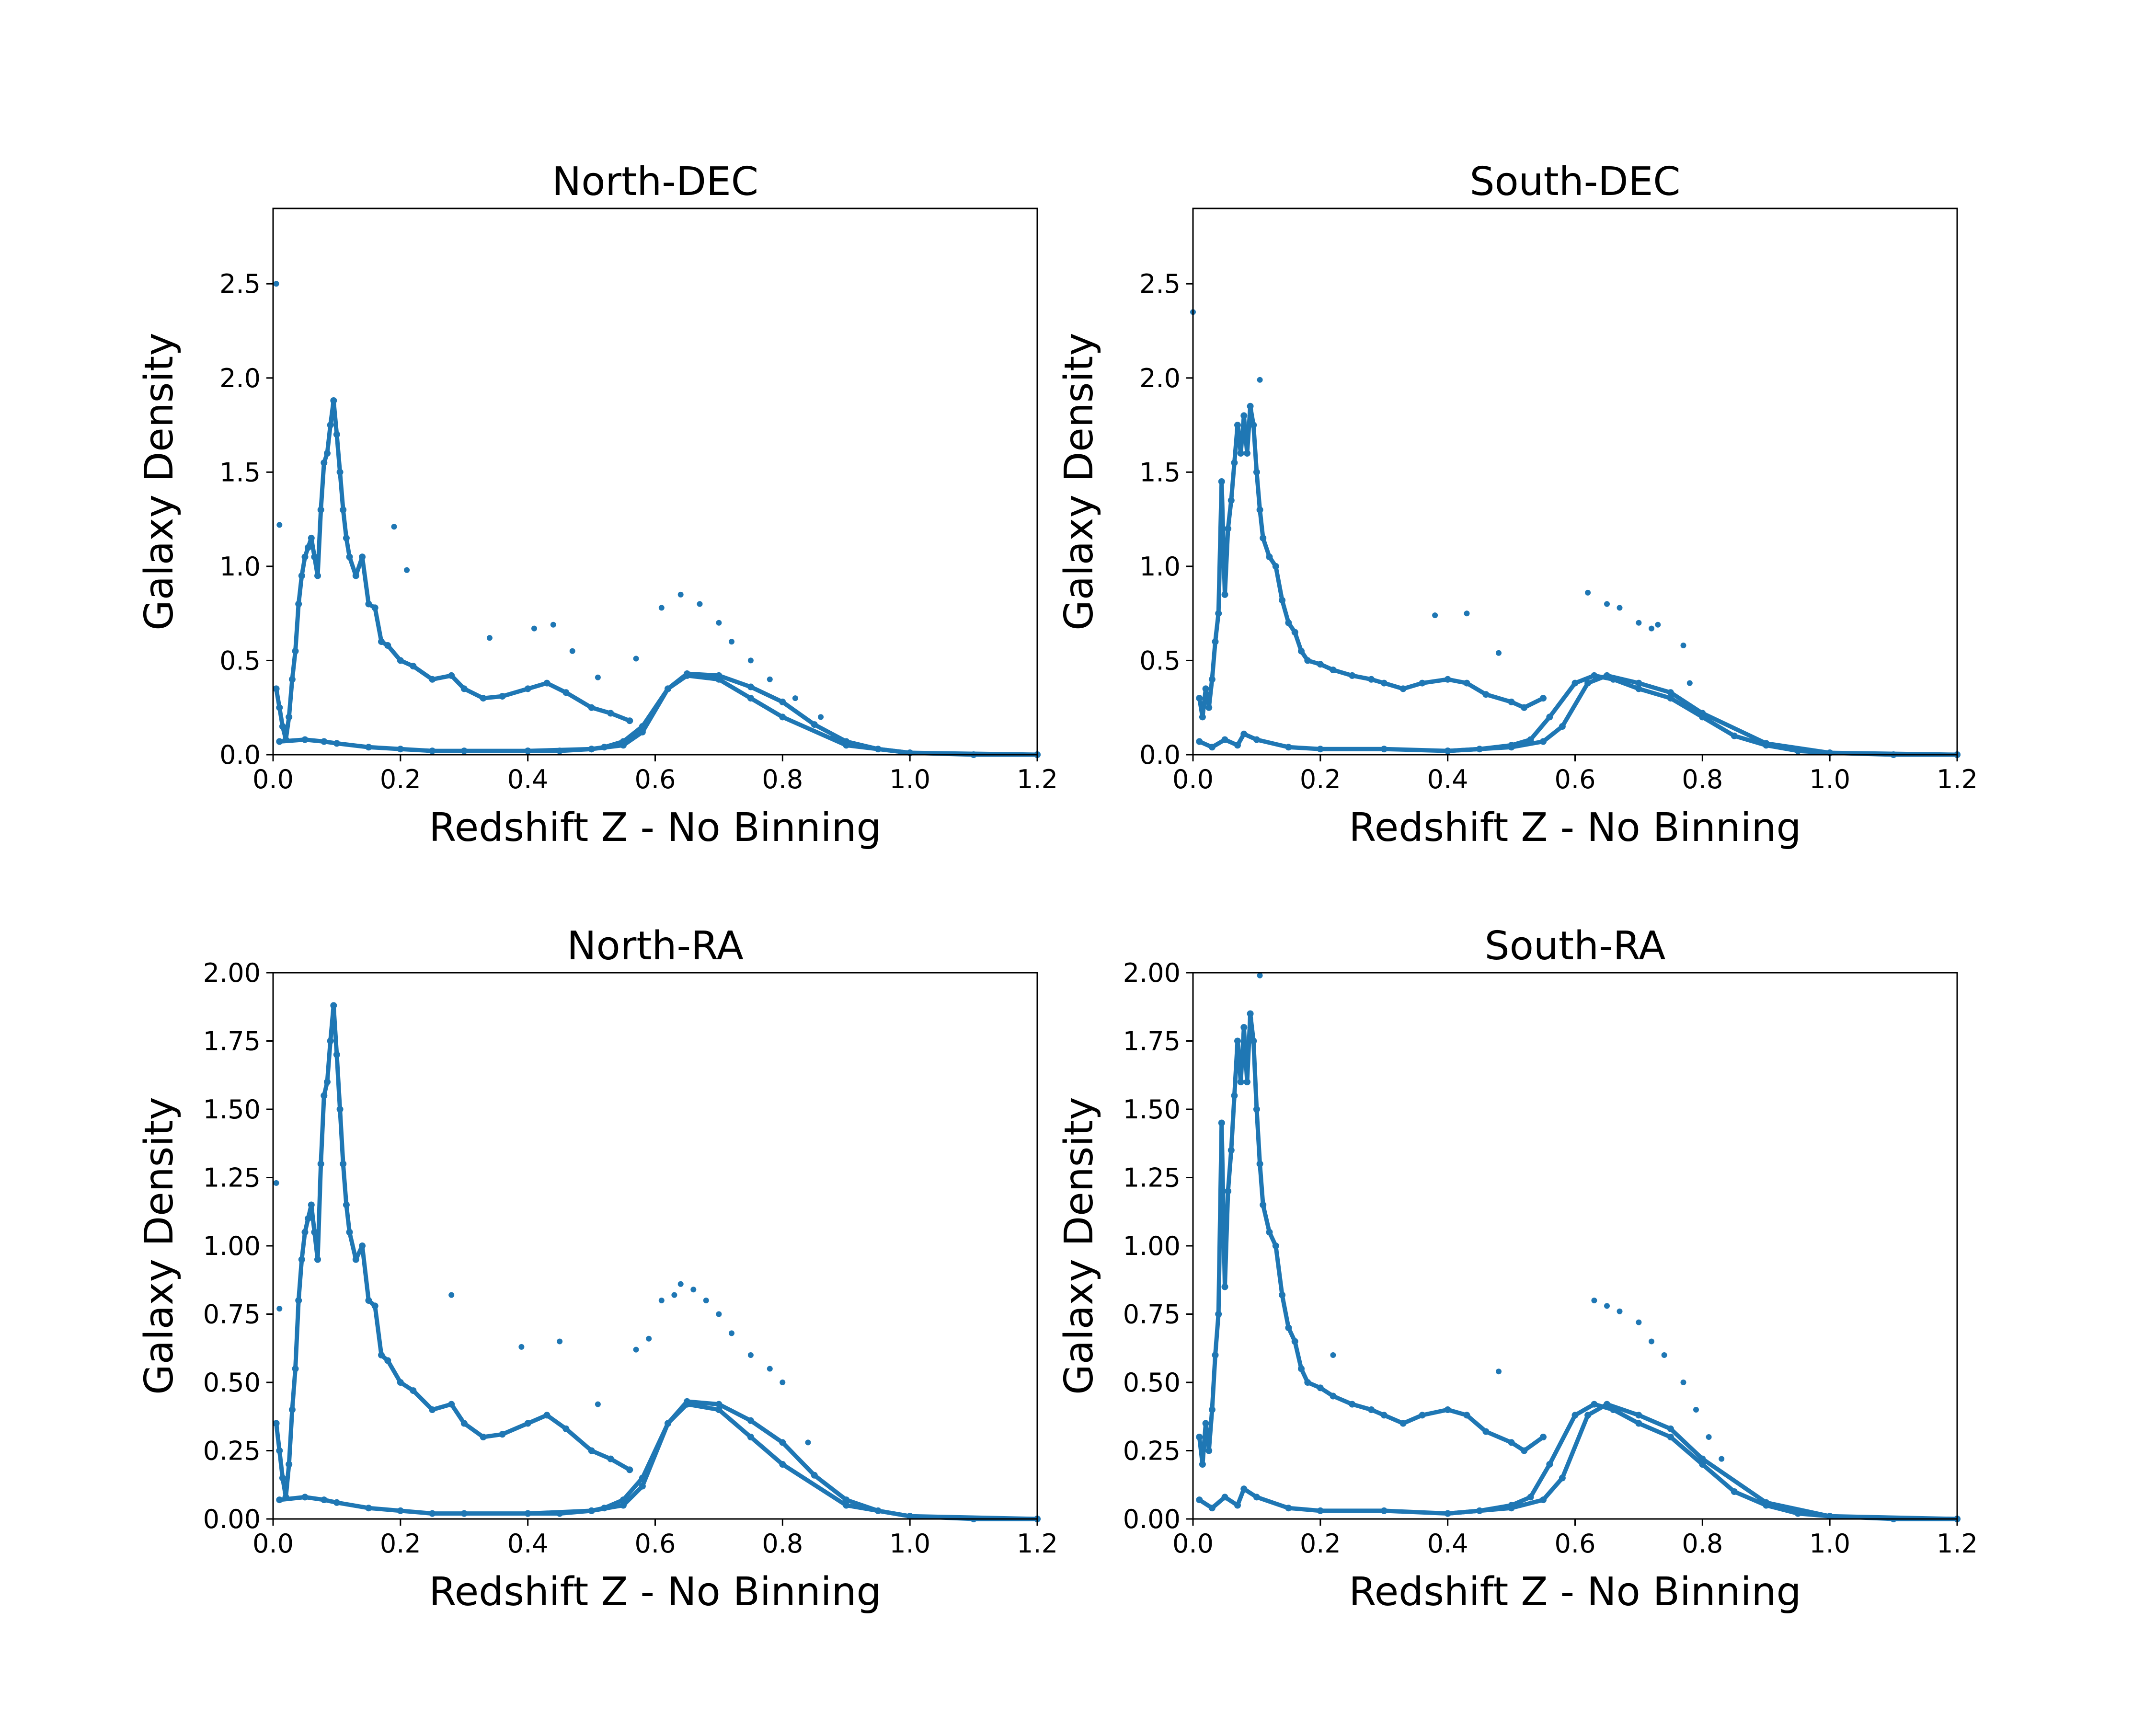 Image resolution: width=2156 pixels, height=1725 pixels. What do you see at coordinates (1575, 828) in the screenshot?
I see `x-axis-label: Redshift Z - No Binning` at bounding box center [1575, 828].